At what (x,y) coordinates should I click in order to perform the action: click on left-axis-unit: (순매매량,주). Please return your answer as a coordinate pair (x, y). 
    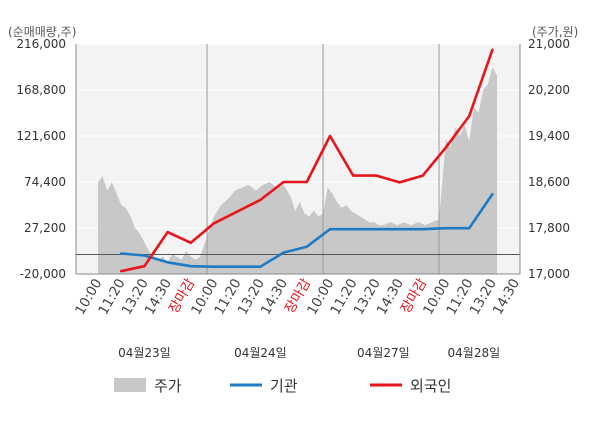
    Looking at the image, I should click on (42, 32).